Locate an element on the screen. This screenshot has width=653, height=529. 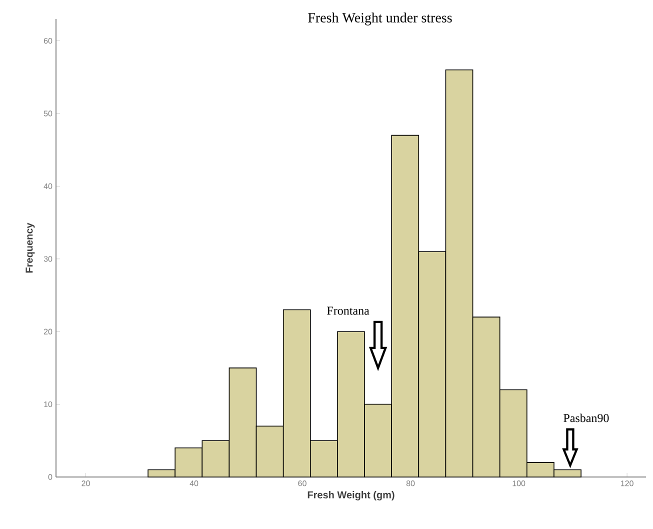
y-tick-label: 20 is located at coordinates (48, 331).